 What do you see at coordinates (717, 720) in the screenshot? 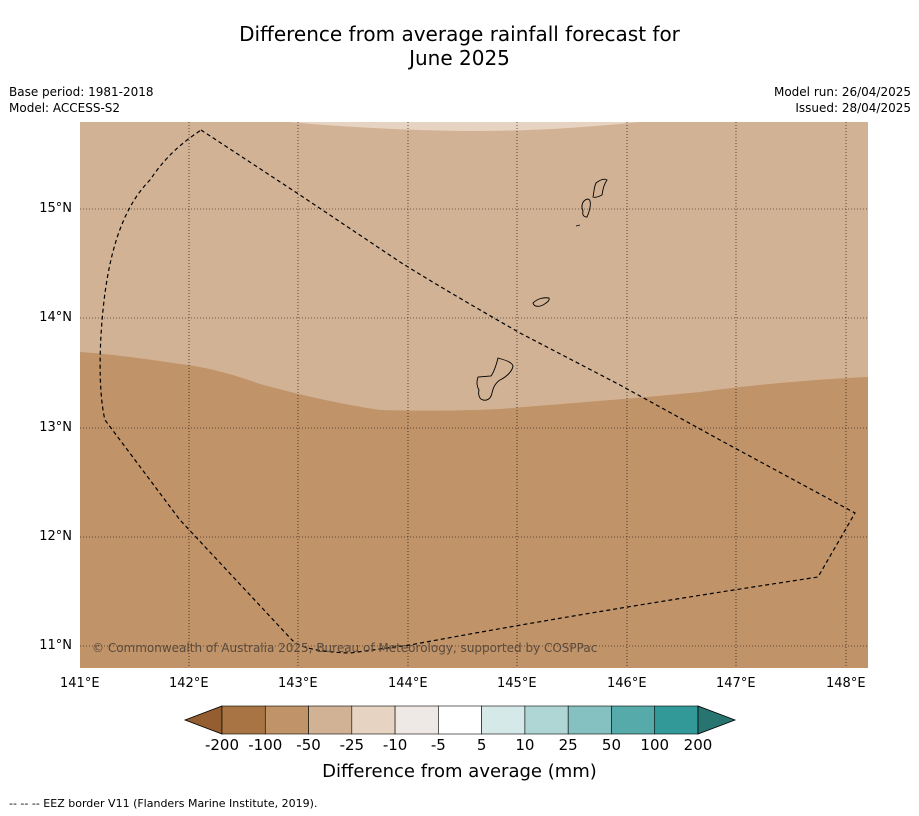
I see `colorbar-high-extend` at bounding box center [717, 720].